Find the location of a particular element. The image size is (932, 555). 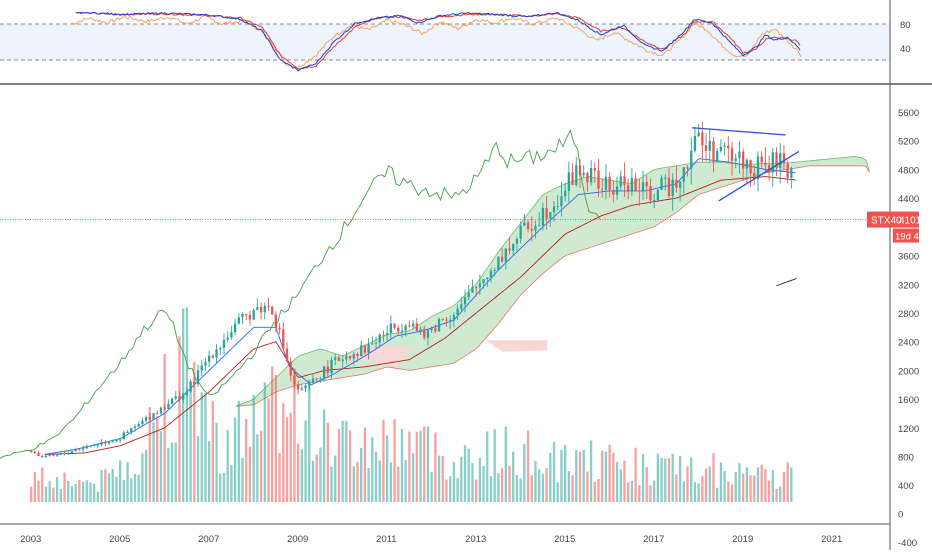

price-tick-label: 2400 is located at coordinates (908, 343).